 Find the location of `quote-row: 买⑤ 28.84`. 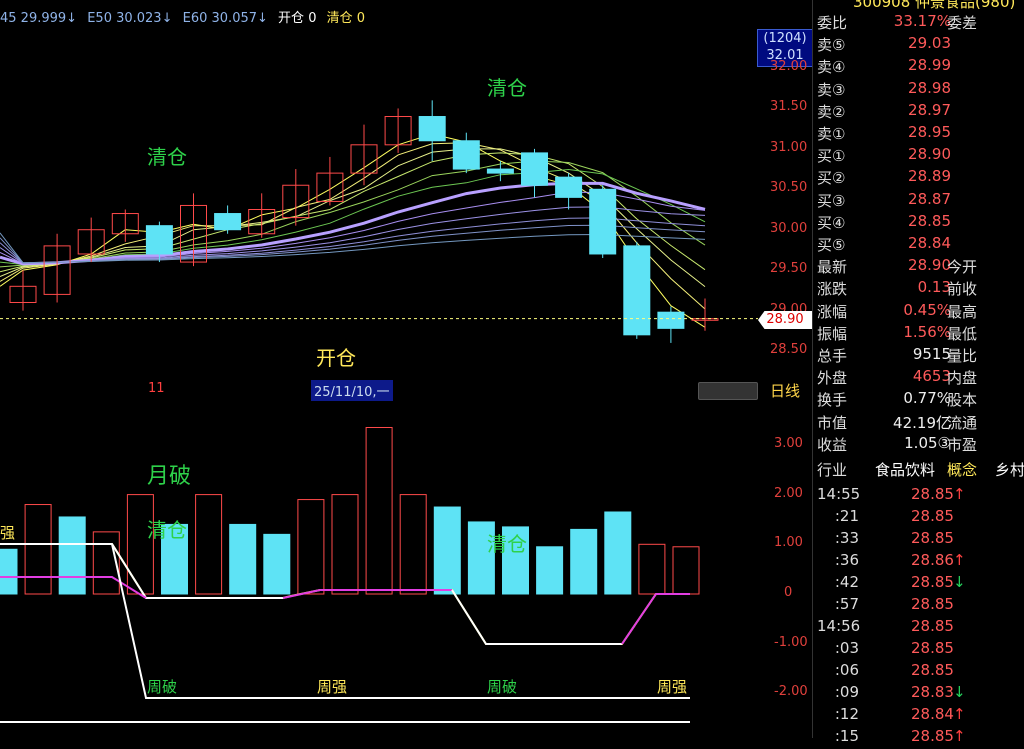

quote-row: 买⑤ 28.84 is located at coordinates (918, 245).